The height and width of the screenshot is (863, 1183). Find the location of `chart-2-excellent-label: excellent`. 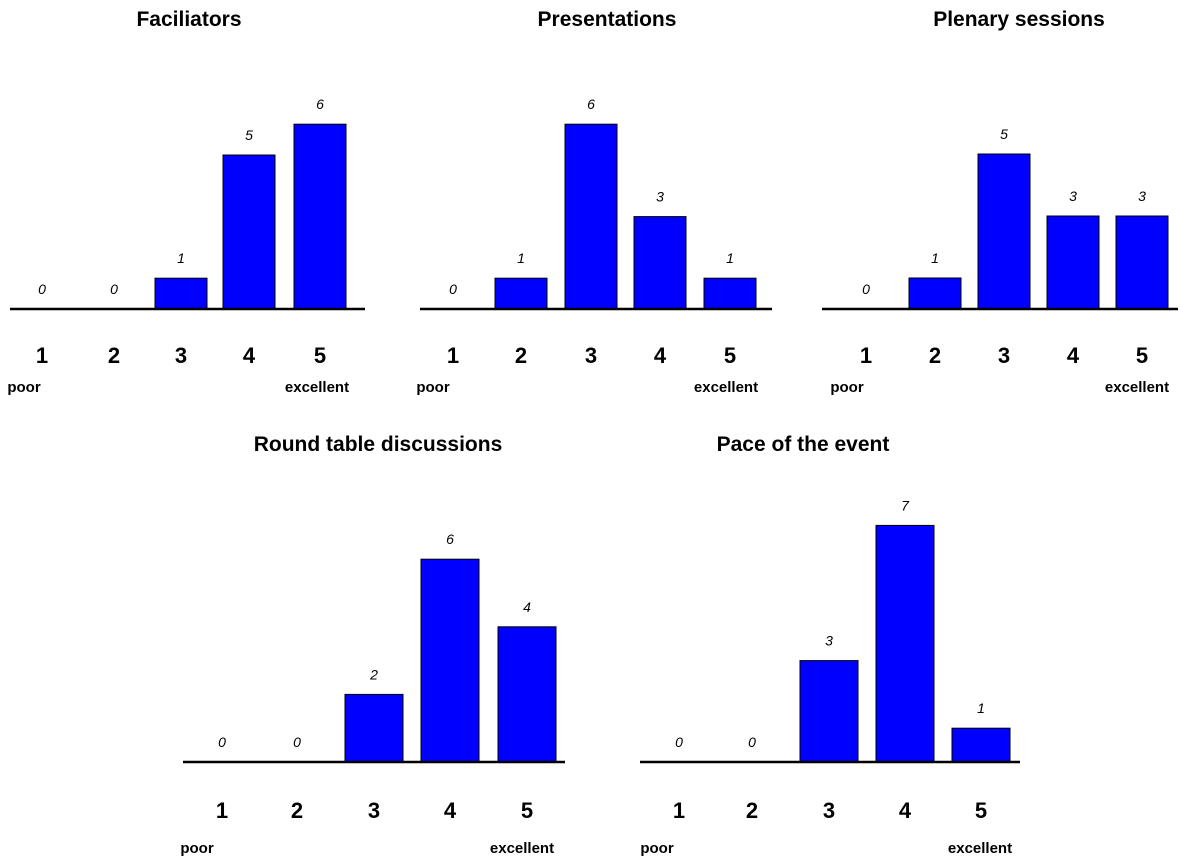

chart-2-excellent-label: excellent is located at coordinates (726, 387).